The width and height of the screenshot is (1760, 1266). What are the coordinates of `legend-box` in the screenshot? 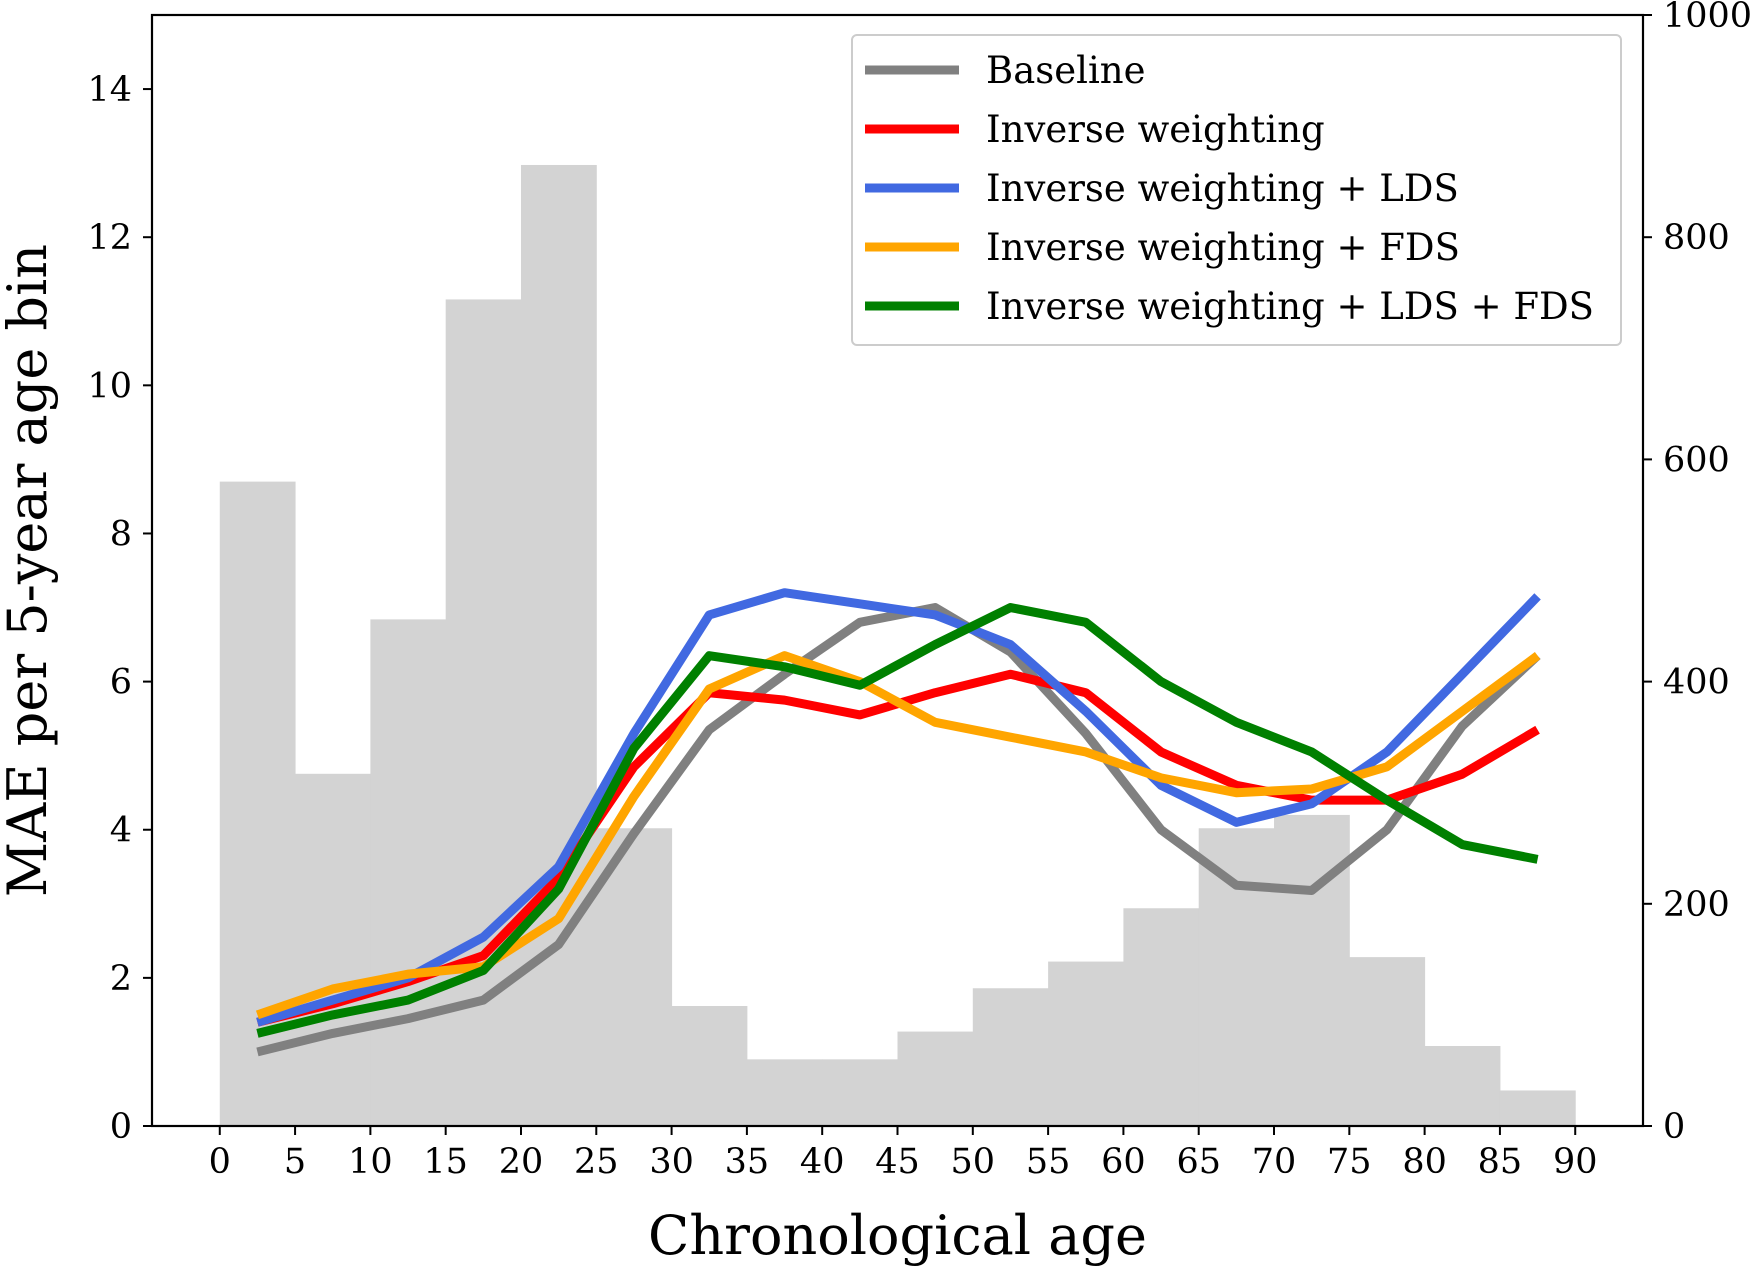 It's located at (1236, 190).